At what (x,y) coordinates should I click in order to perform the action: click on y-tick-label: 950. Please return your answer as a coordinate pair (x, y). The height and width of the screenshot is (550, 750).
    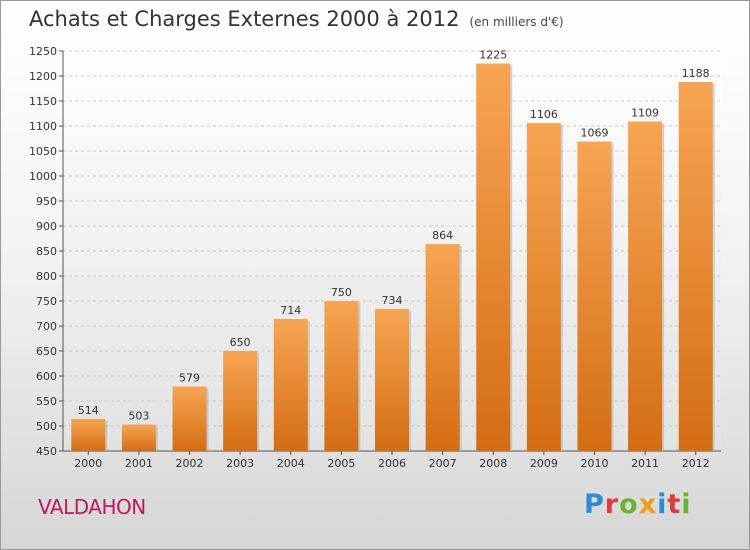
    Looking at the image, I should click on (46, 201).